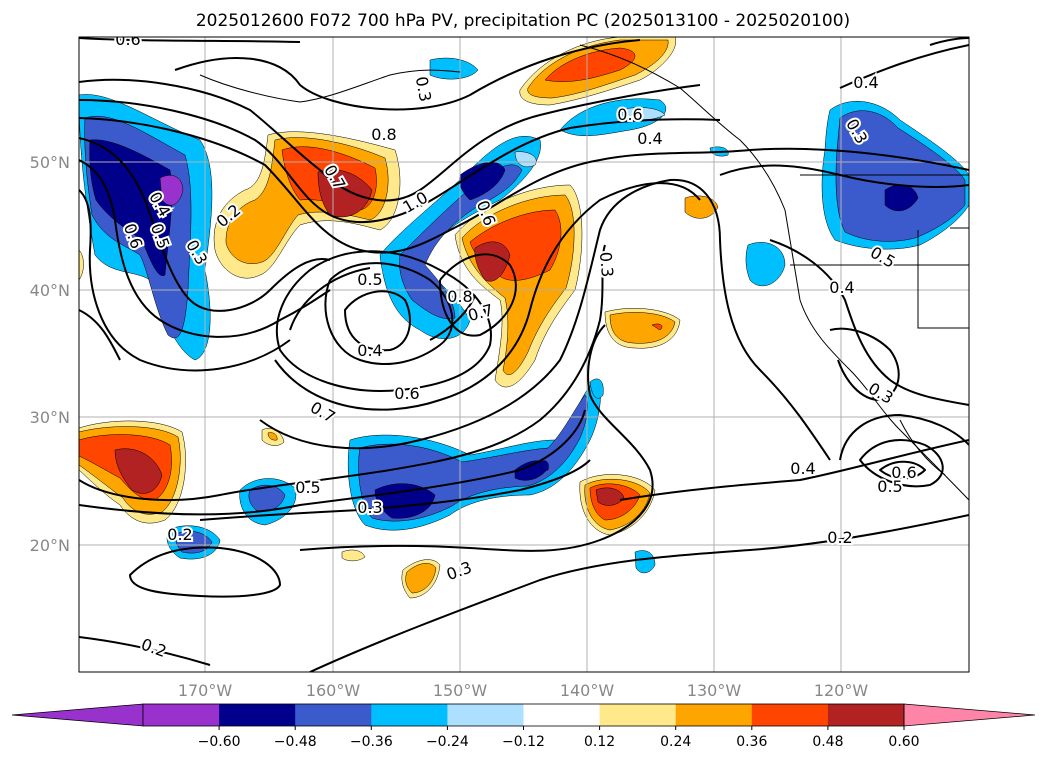 This screenshot has width=1047, height=765. What do you see at coordinates (50, 162) in the screenshot?
I see `lat-label: 50°N` at bounding box center [50, 162].